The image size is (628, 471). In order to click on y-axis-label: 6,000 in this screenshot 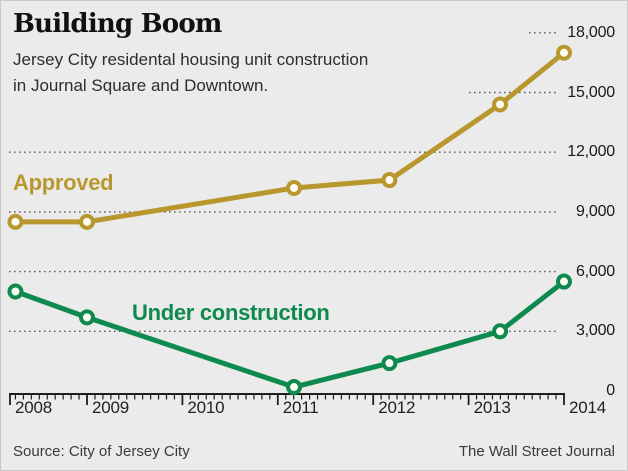, I will do `click(595, 271)`.